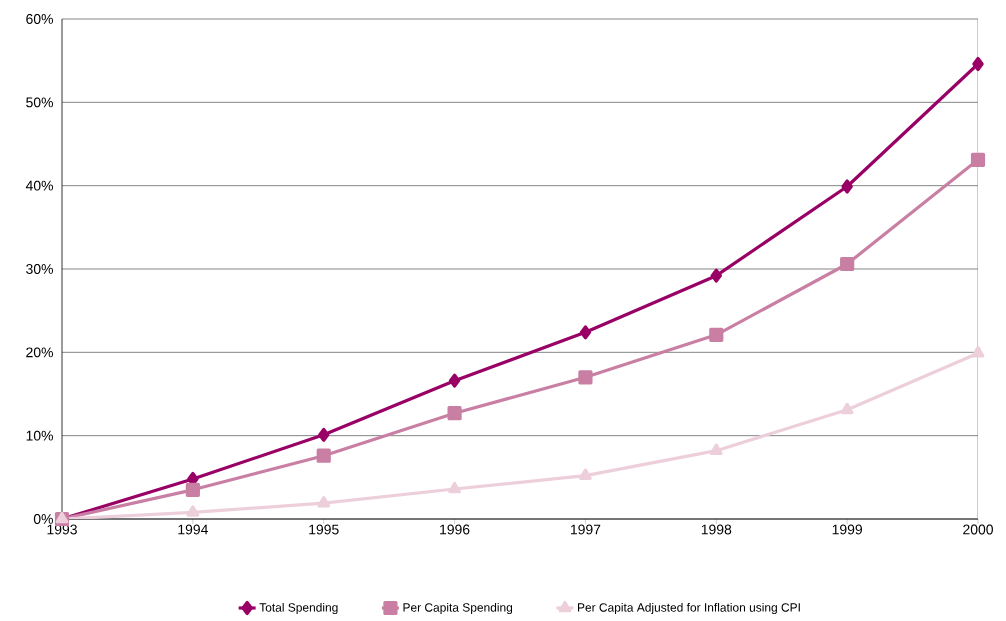 This screenshot has height=621, width=1006. What do you see at coordinates (458, 608) in the screenshot?
I see `legend-label: Per Capita Spending` at bounding box center [458, 608].